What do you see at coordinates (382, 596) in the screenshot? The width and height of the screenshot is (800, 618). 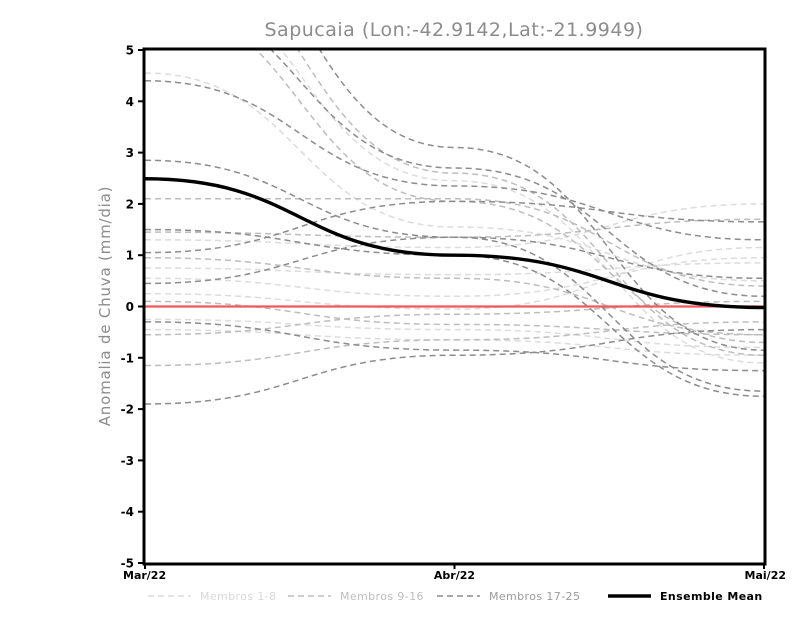 I see `legend-label: Membros 9-16` at bounding box center [382, 596].